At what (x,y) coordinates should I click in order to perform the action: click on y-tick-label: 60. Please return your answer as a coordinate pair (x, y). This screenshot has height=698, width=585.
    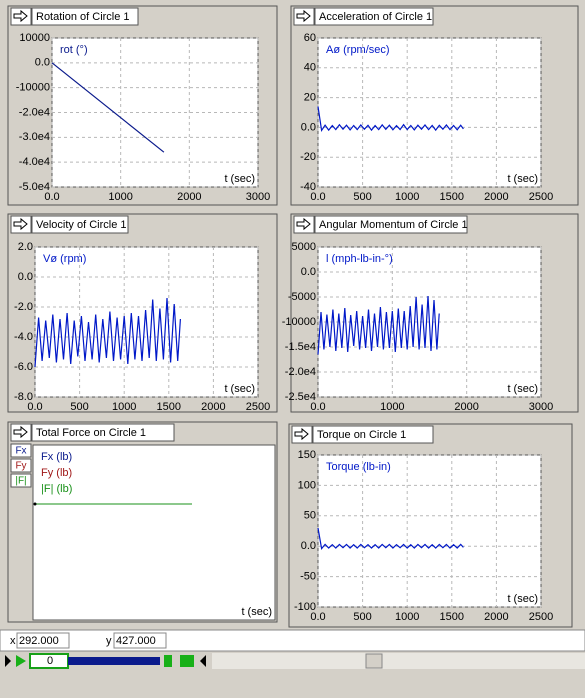
    Looking at the image, I should click on (310, 38).